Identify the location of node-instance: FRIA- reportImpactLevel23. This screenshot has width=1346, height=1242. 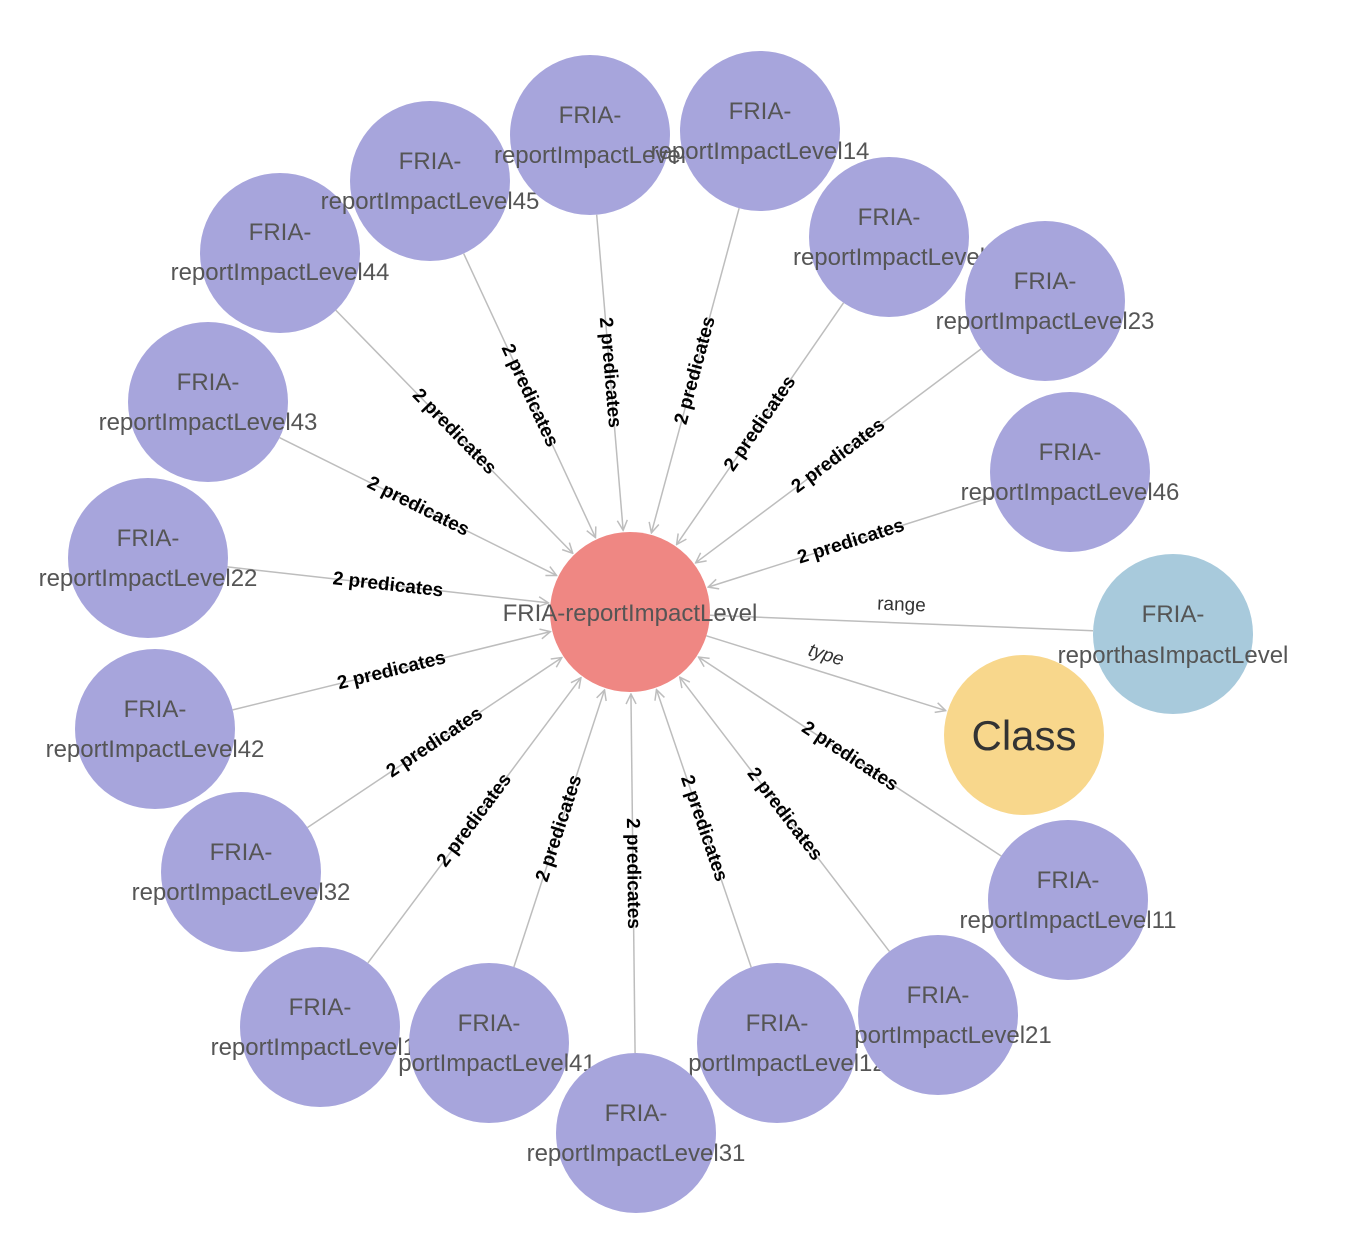
(1045, 301).